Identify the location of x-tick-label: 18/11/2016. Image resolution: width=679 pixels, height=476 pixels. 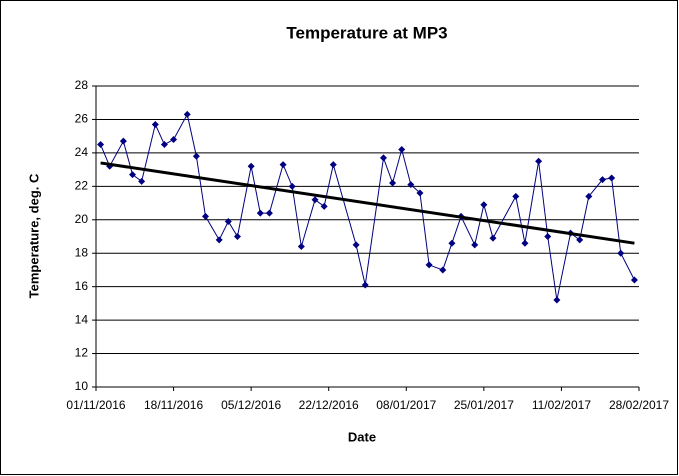
(173, 405).